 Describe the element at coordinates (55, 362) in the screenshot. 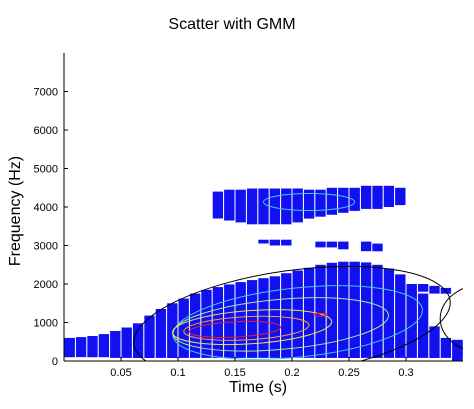

I see `y-tick-label: 0` at that location.